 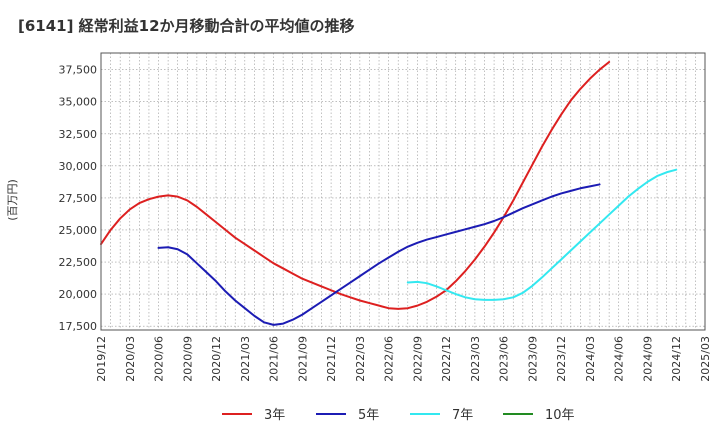 What do you see at coordinates (186, 26) in the screenshot?
I see `chart-title: [6141] 経常利益12か月移動合計の平均値の推移` at bounding box center [186, 26].